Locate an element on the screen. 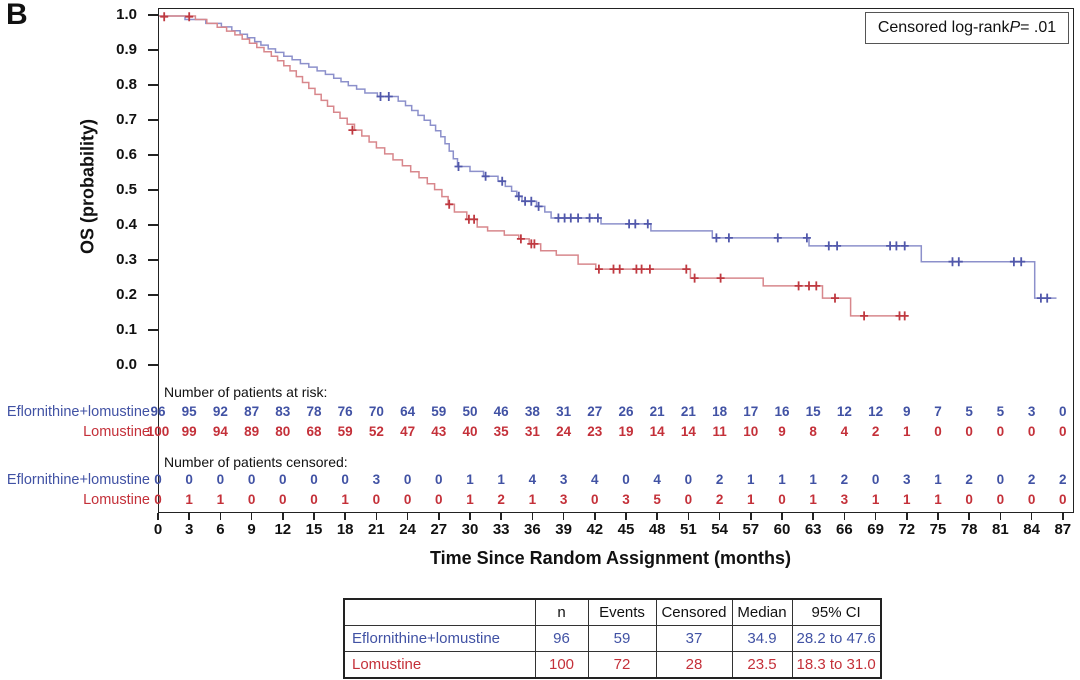  x-tick-label: 9 is located at coordinates (251, 529).